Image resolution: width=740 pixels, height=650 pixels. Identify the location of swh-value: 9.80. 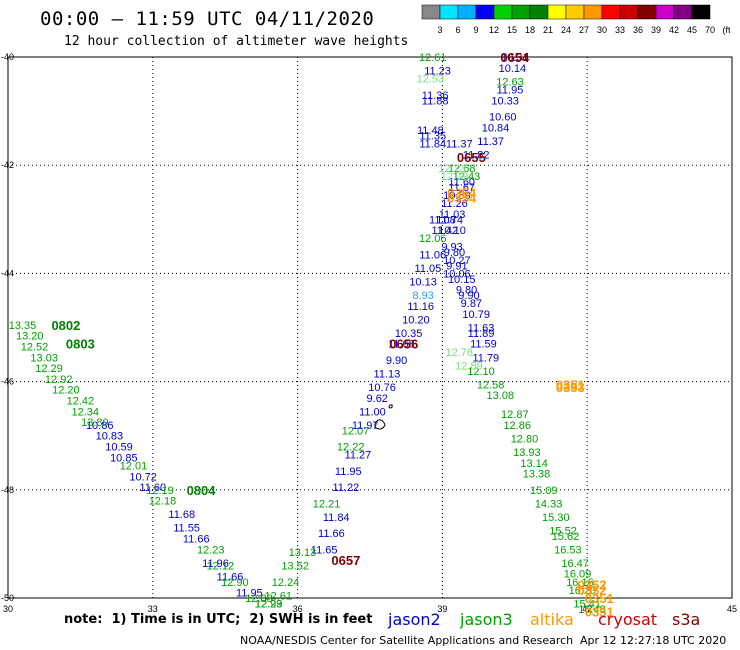
(454, 253).